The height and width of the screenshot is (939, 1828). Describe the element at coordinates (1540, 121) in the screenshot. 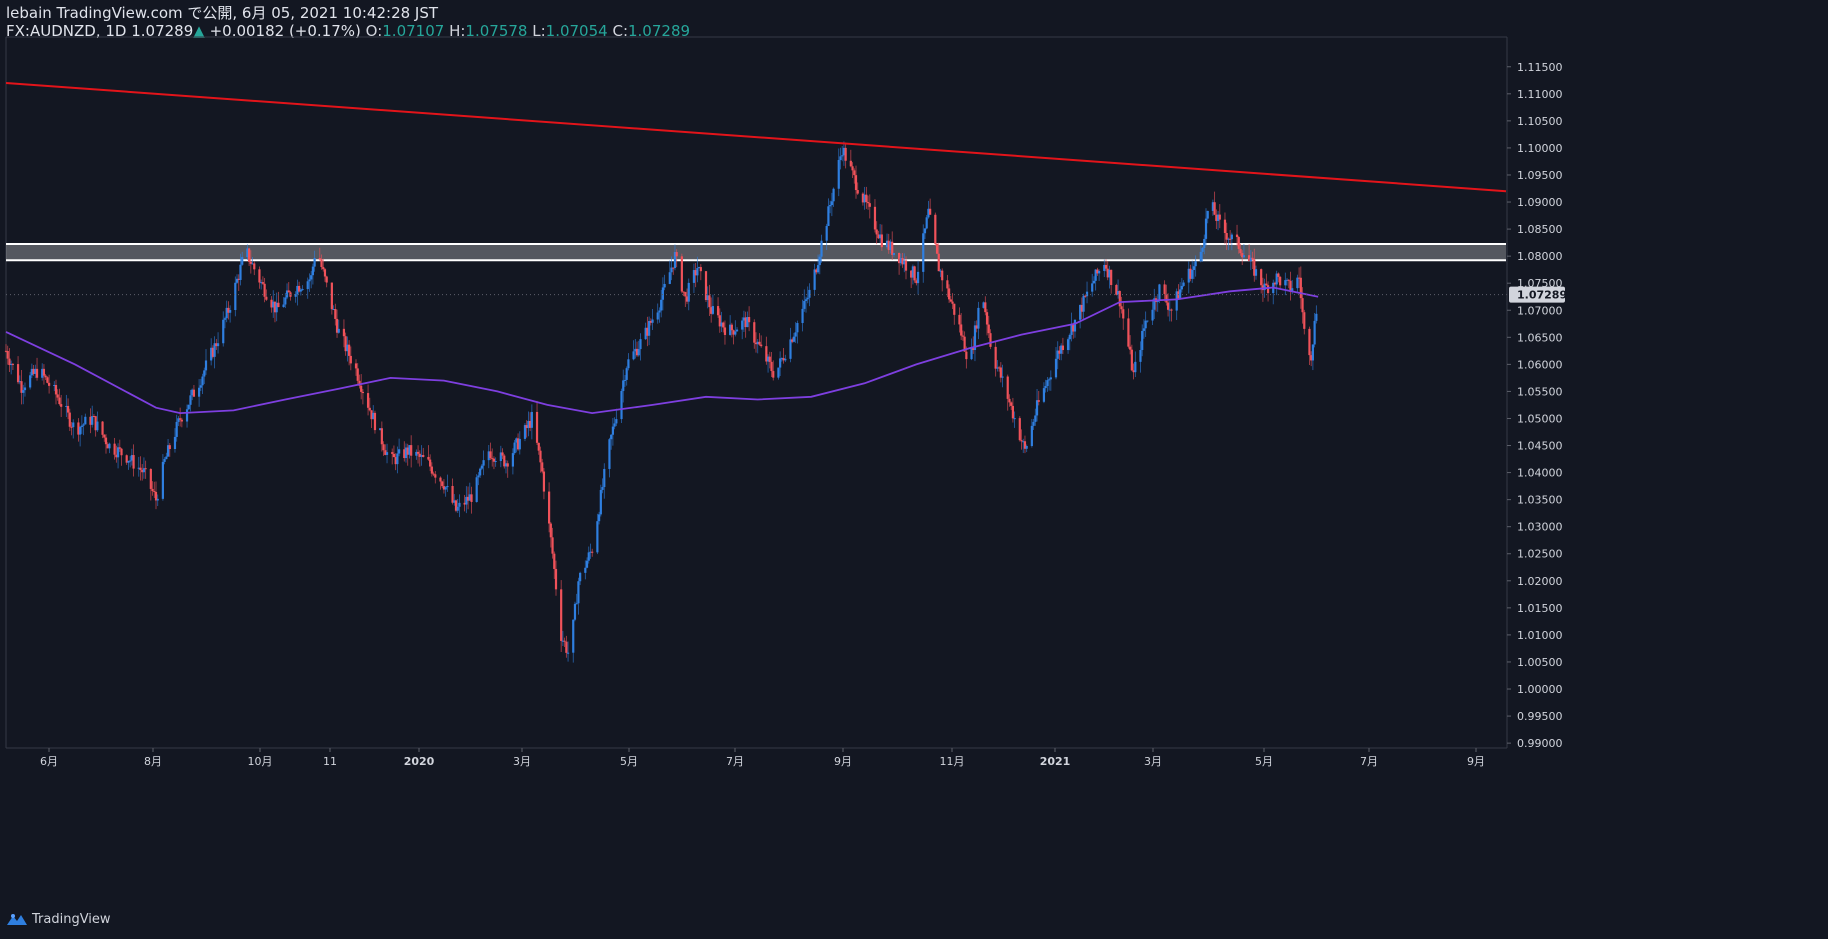

I see `price-tick-label: 1.10500` at that location.